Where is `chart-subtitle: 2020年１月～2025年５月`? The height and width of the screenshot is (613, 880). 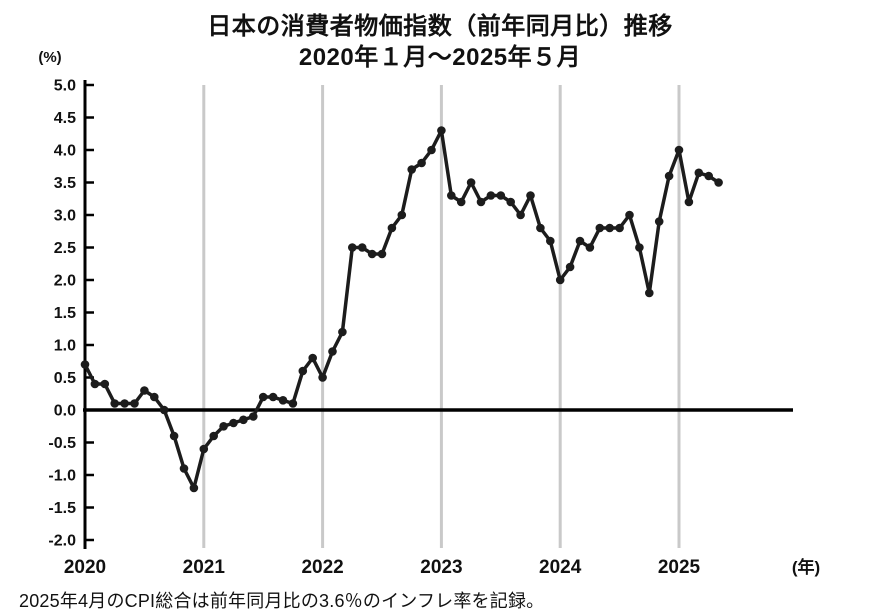
chart-subtitle: 2020年１月～2025年５月 is located at coordinates (440, 57).